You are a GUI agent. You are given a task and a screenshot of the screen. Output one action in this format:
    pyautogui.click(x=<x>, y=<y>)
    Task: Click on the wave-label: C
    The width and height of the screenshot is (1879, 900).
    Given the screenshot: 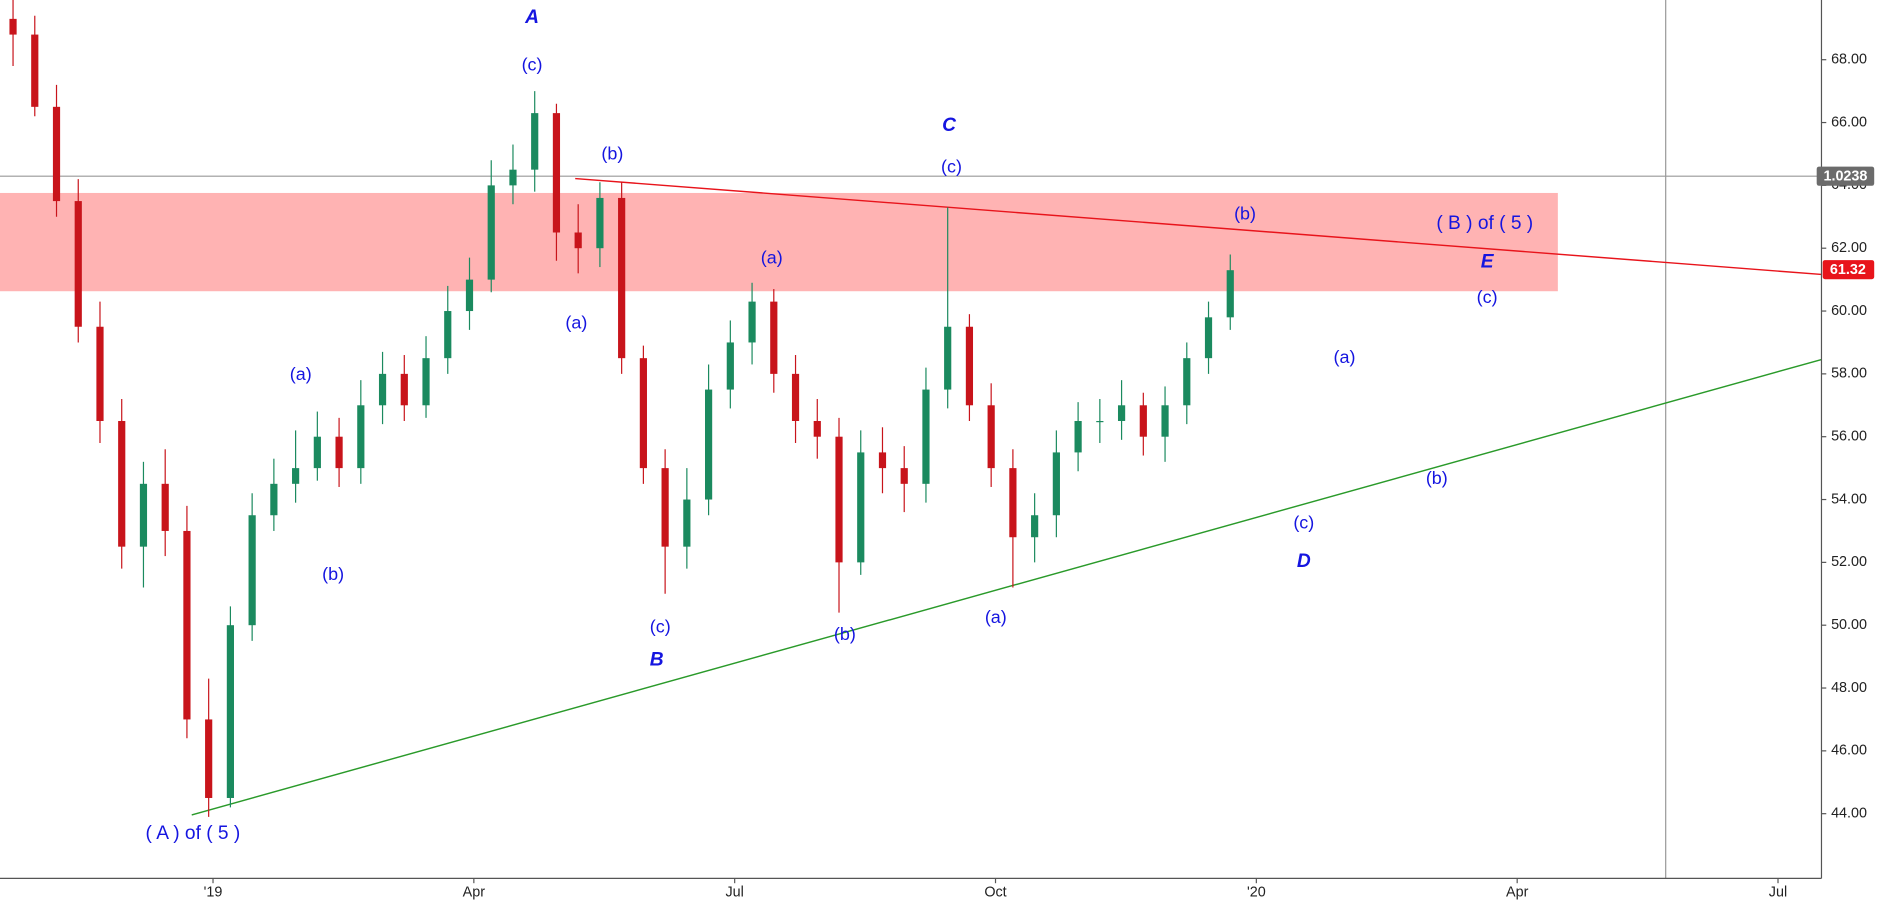 What is the action you would take?
    pyautogui.click(x=949, y=125)
    